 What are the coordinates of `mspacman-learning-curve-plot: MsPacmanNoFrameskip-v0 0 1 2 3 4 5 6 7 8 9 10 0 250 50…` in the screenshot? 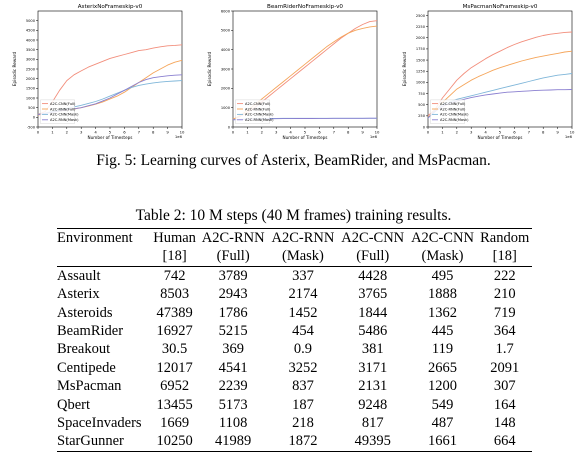 It's located at (488, 72).